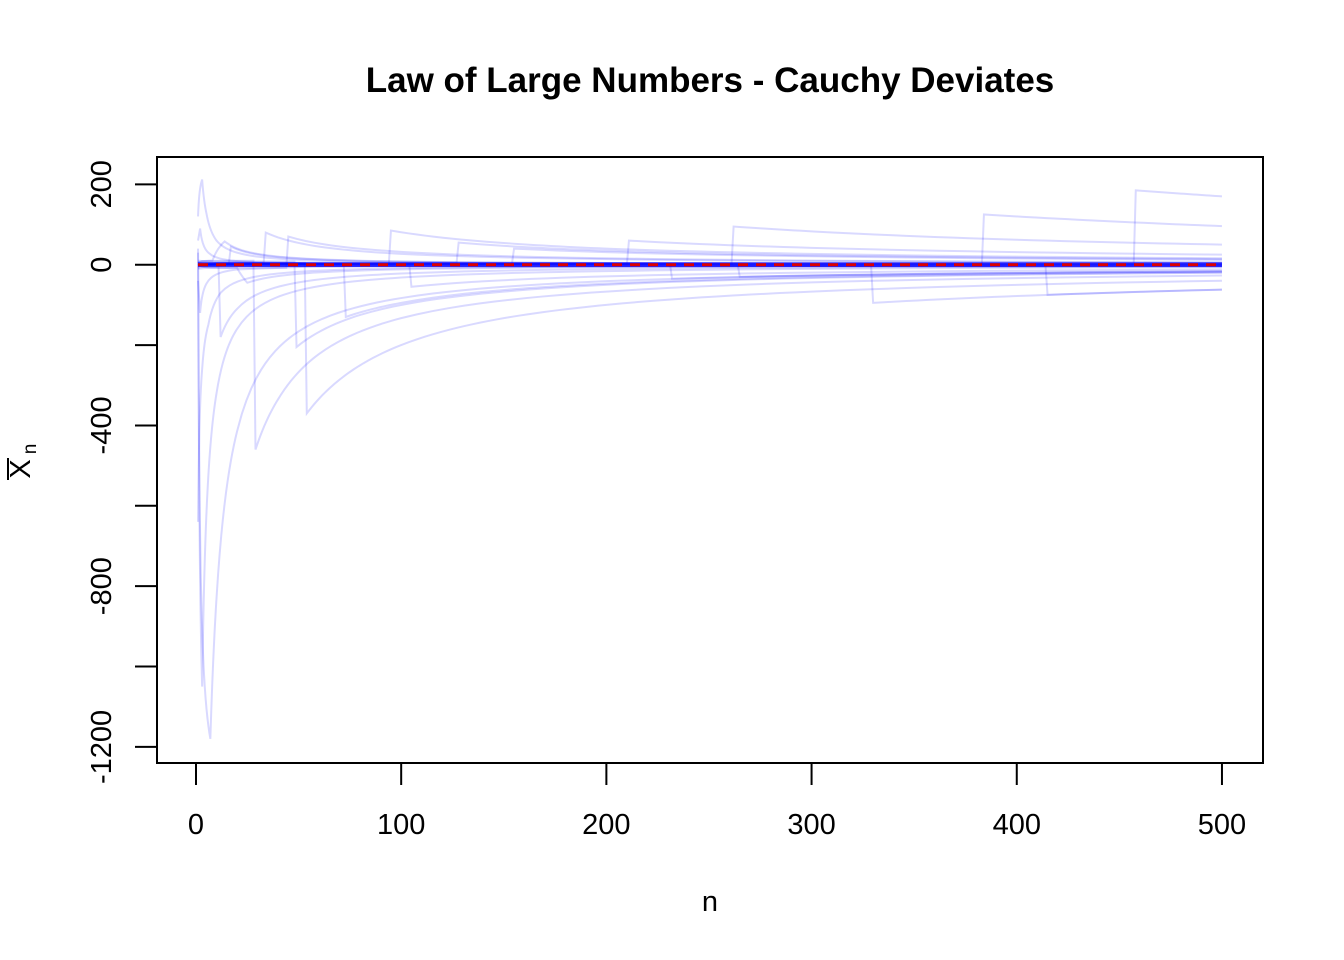 This screenshot has height=960, width=1344. I want to click on y-tick-label: 200, so click(102, 184).